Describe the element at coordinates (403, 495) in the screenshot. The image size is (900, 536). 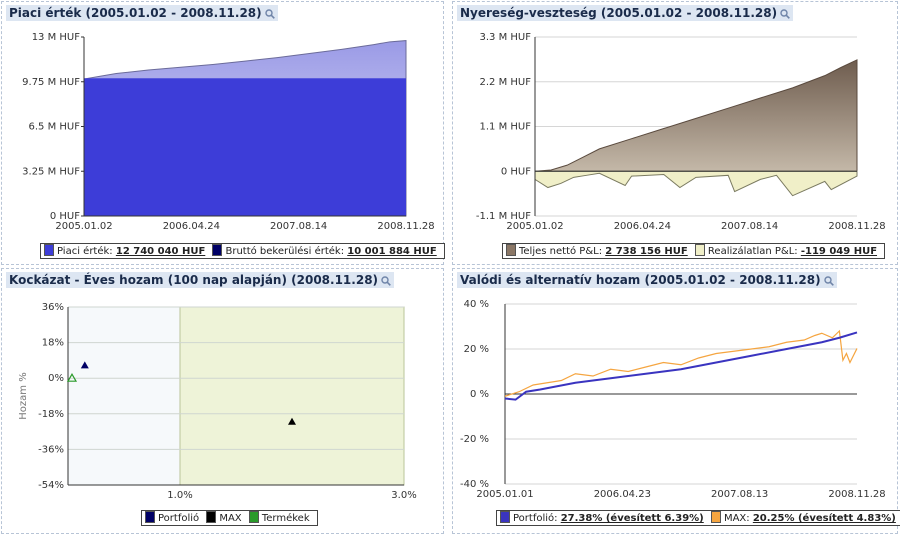
I see `x-tick-label: 3.0%` at that location.